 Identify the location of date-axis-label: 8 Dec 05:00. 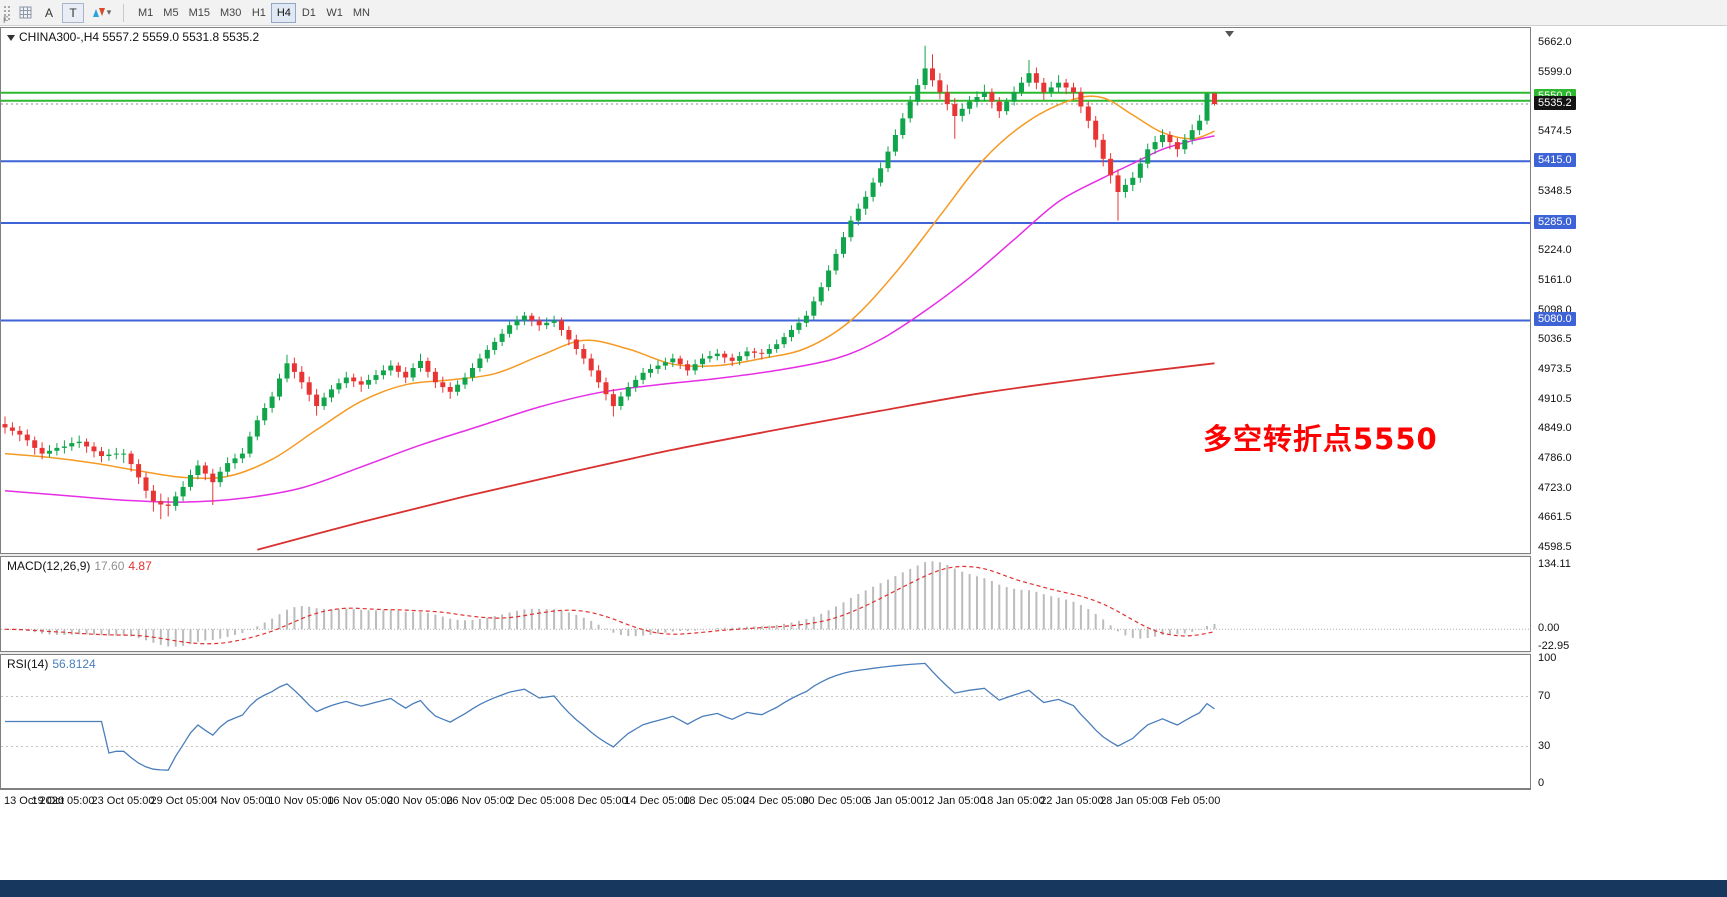
(598, 801).